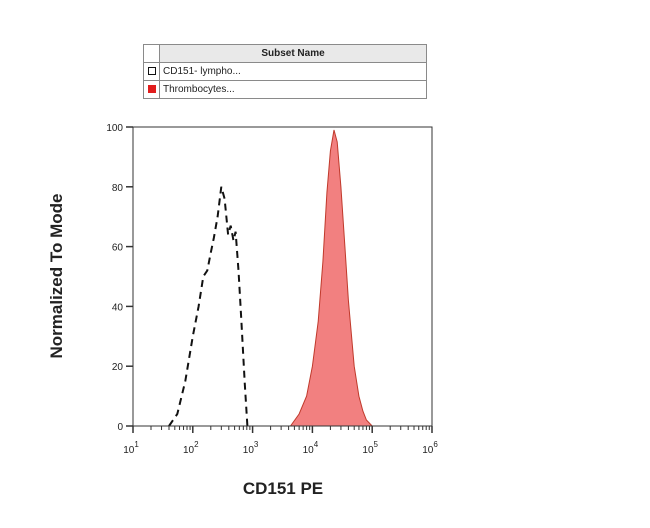  Describe the element at coordinates (283, 488) in the screenshot. I see `x-axis-label: CD151 PE` at that location.